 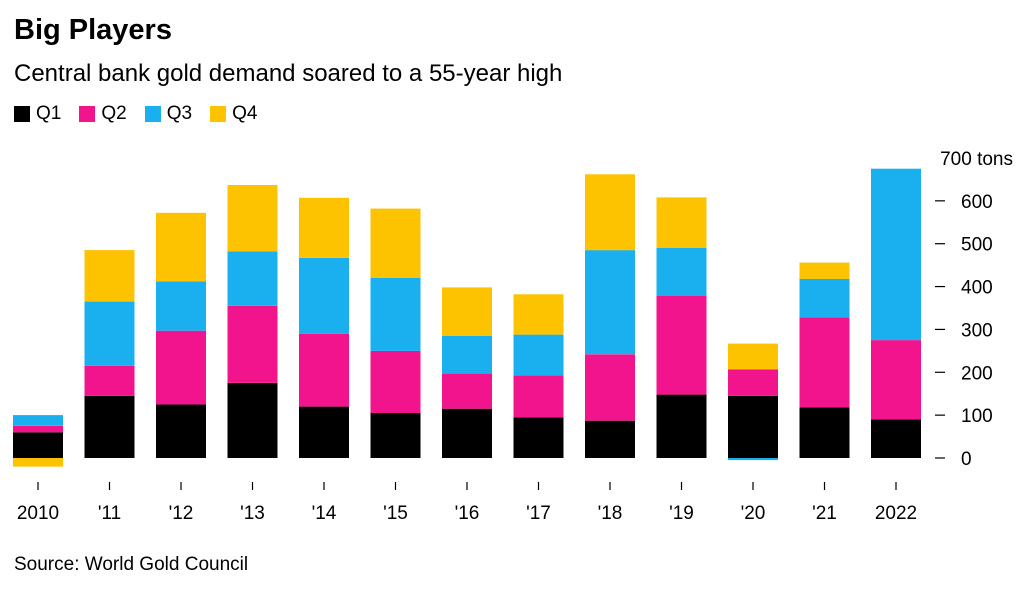 I want to click on x-tick-label-2: '12, so click(x=181, y=513).